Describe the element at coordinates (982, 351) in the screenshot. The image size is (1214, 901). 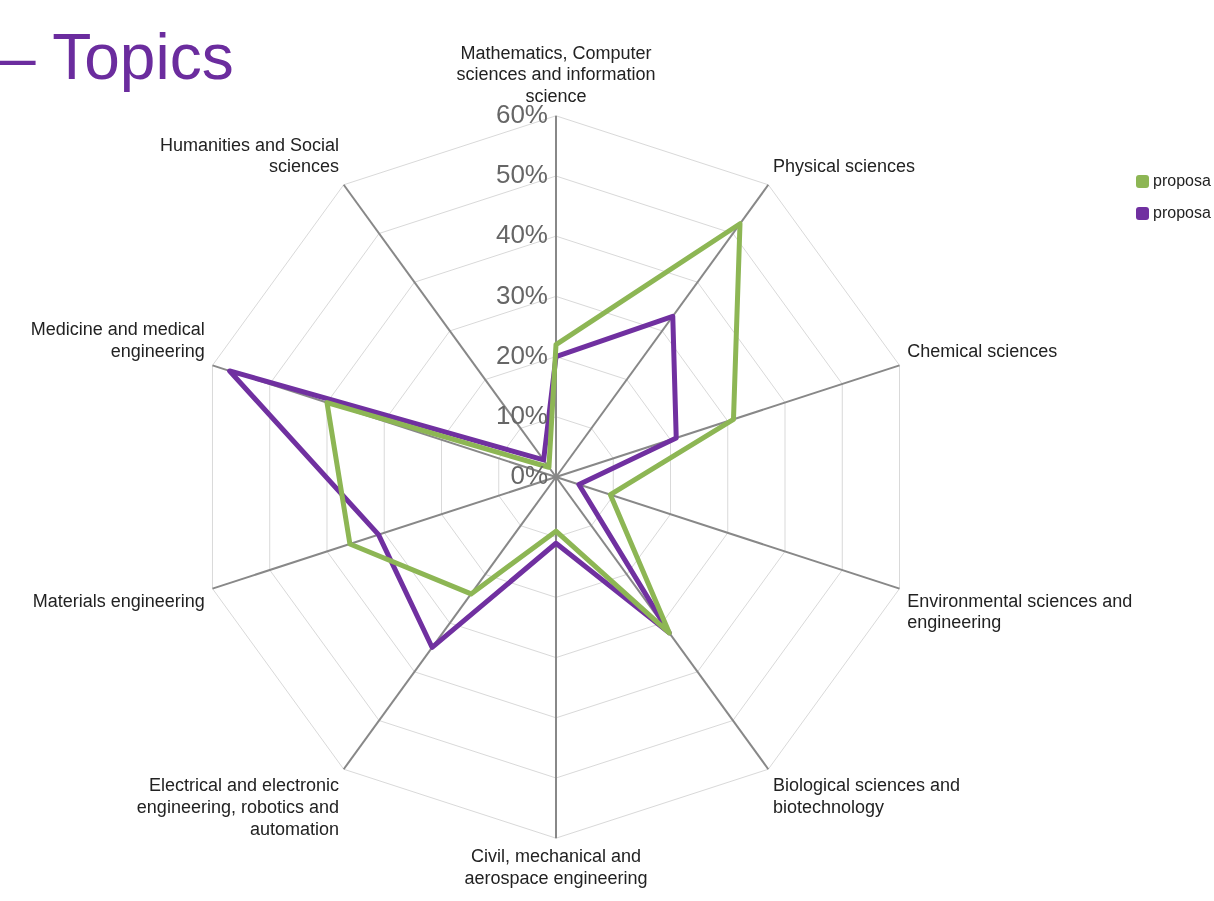
I see `spoke-label: Chemical sciences` at that location.